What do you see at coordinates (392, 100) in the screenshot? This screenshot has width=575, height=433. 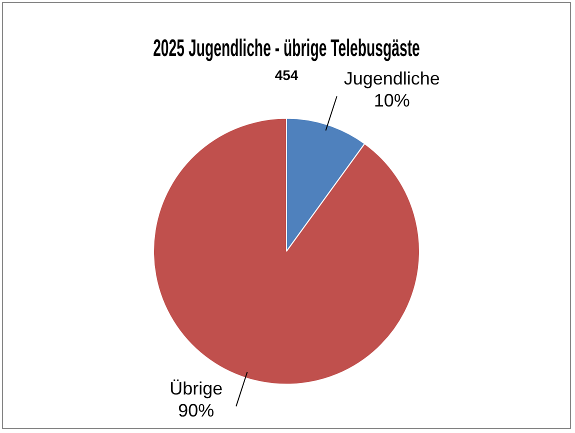 I see `data-label: 10%` at bounding box center [392, 100].